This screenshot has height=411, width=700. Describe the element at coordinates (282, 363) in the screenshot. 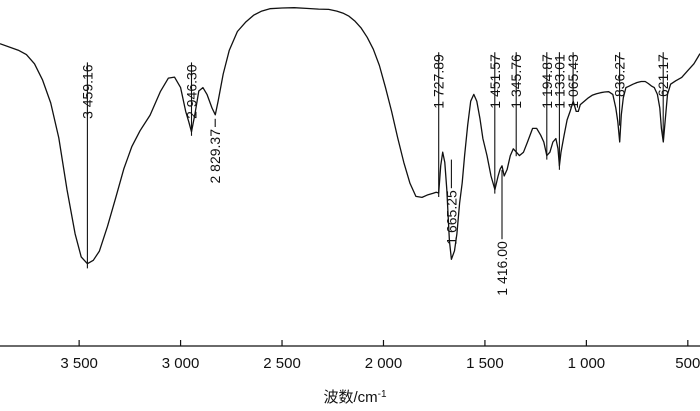

I see `x-tick-label: 2 500` at that location.